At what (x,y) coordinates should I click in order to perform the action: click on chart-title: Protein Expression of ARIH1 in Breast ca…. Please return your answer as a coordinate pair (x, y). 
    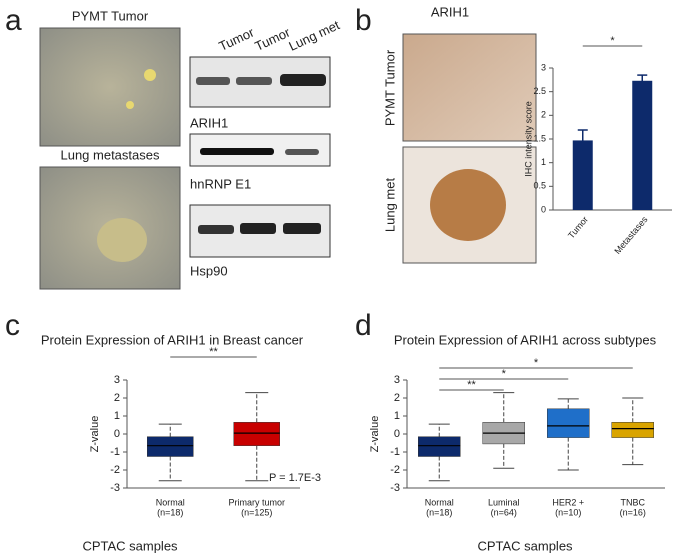
    Looking at the image, I should click on (172, 339).